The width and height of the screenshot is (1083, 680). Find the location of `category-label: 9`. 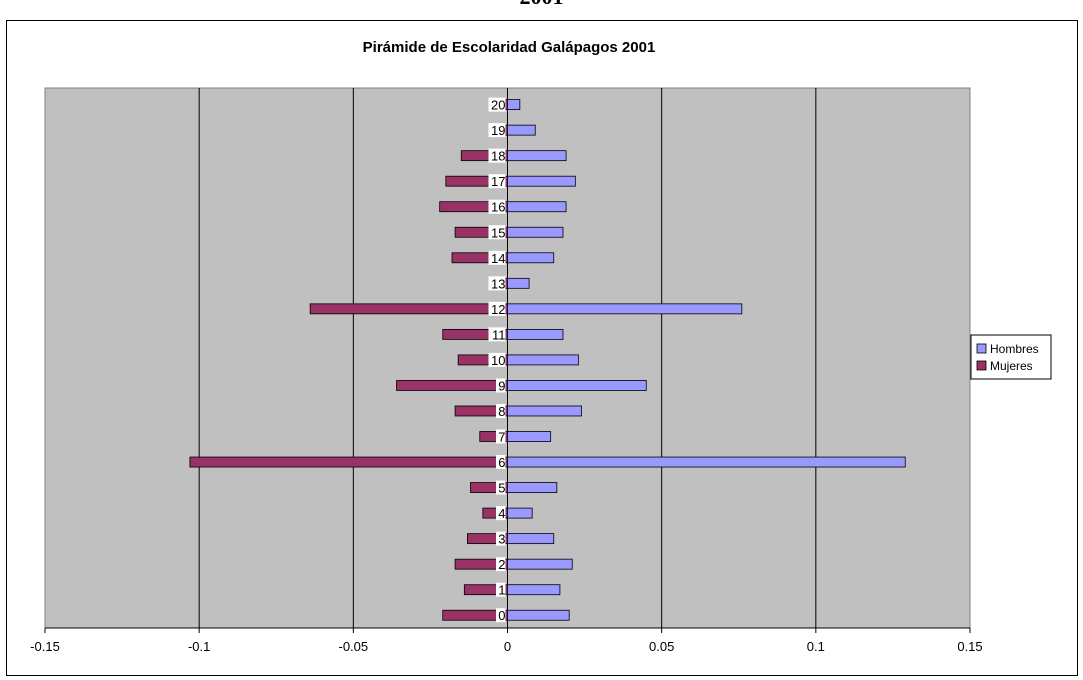

category-label: 9 is located at coordinates (501, 385).